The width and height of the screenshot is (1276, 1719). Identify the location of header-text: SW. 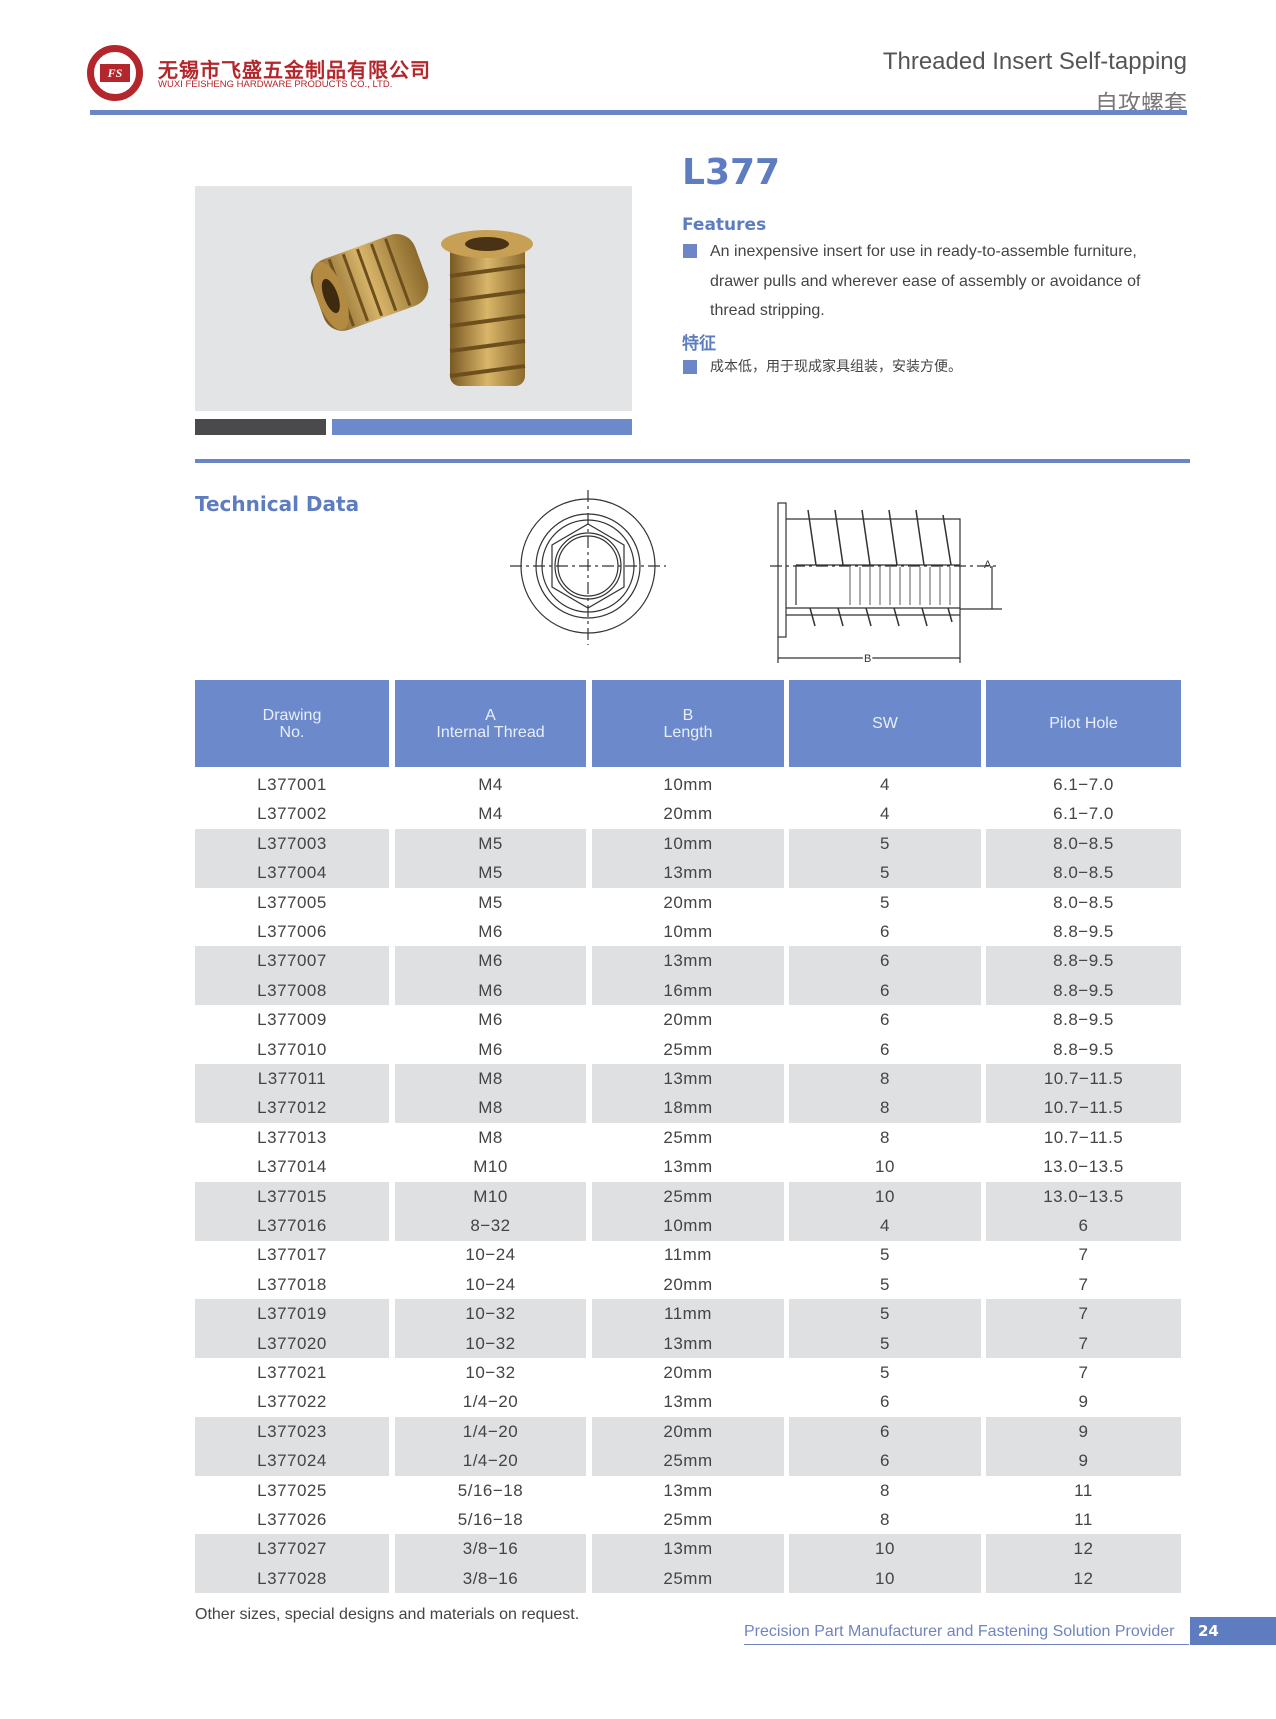
(885, 723).